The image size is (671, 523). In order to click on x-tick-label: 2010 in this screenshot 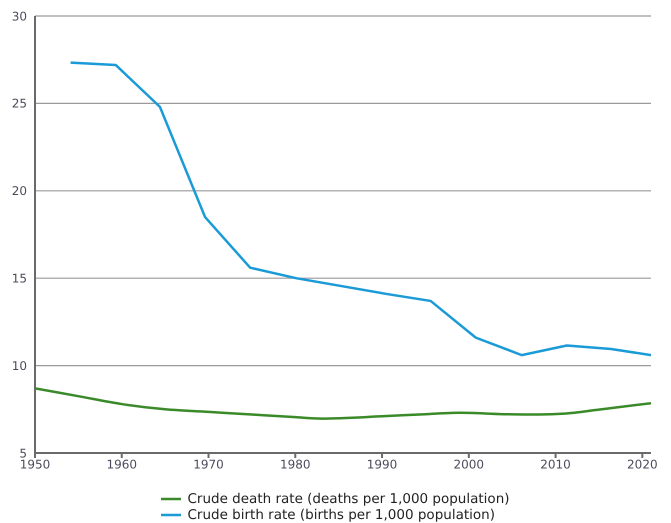, I will do `click(555, 465)`.